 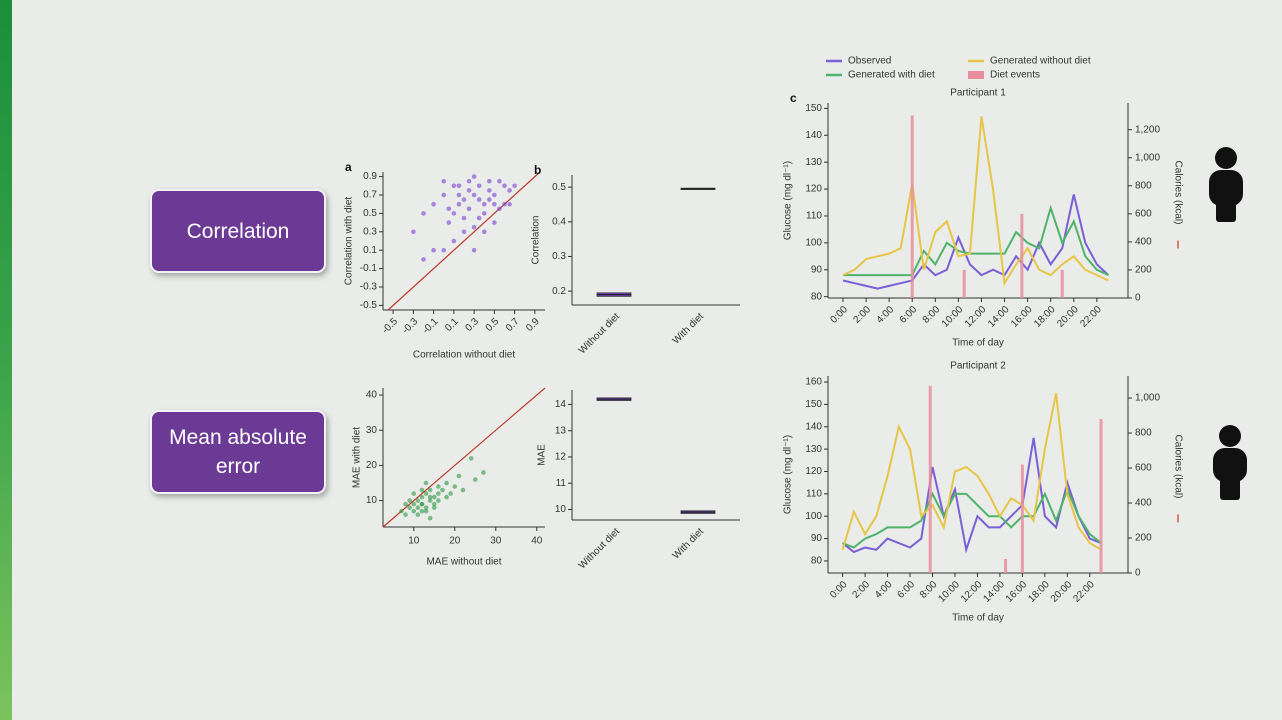 I want to click on legend-label: Generated with diet, so click(x=891, y=75).